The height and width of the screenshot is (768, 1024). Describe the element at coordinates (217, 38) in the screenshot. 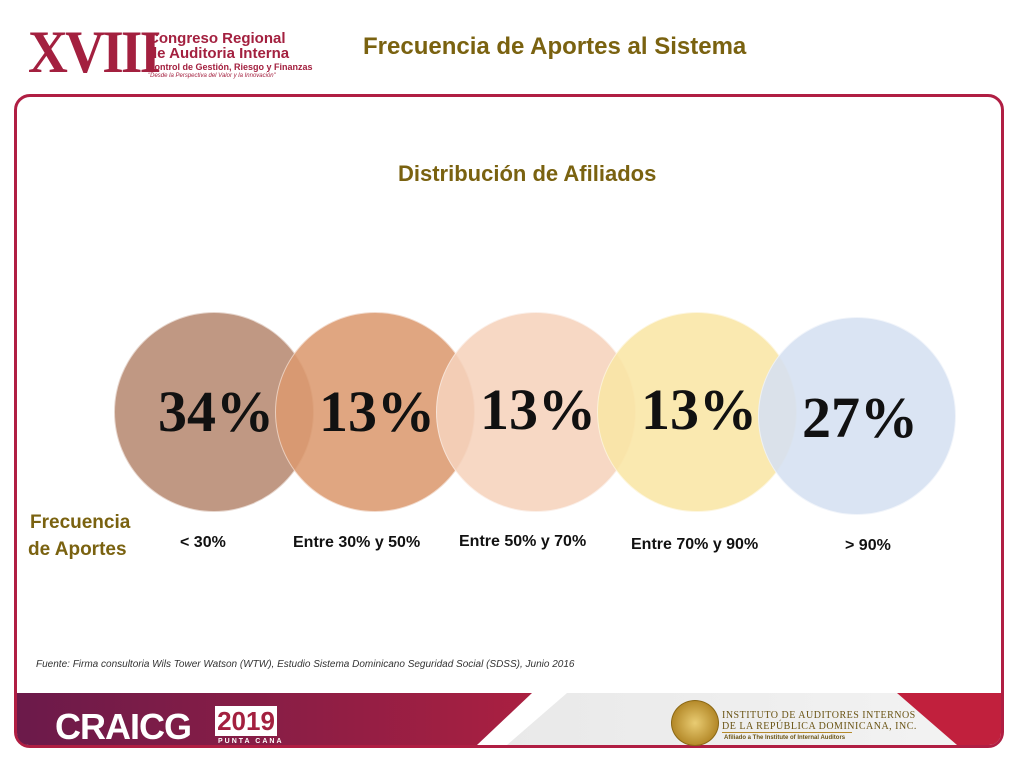

I see `logo-line-1: Congreso Regional` at that location.